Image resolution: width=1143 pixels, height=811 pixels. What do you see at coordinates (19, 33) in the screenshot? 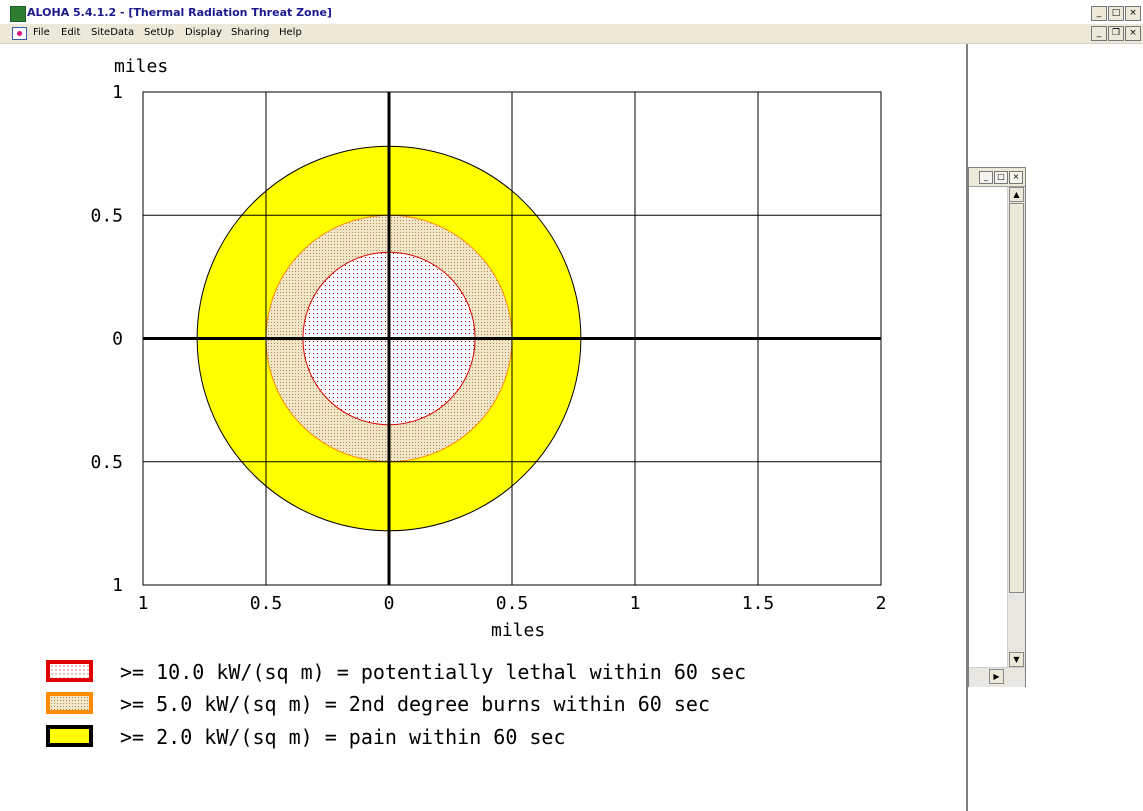
I see `document-icon` at bounding box center [19, 33].